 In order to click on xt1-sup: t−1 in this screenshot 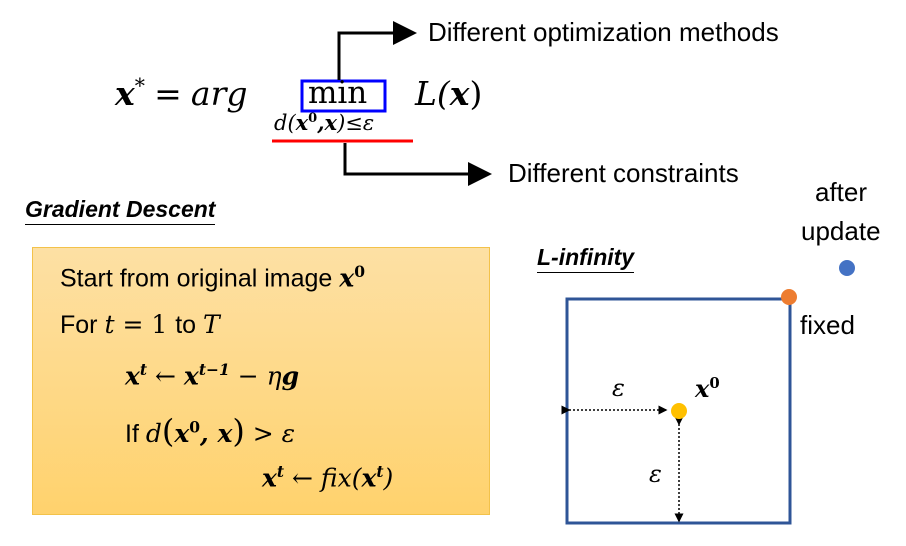, I will do `click(214, 369)`.